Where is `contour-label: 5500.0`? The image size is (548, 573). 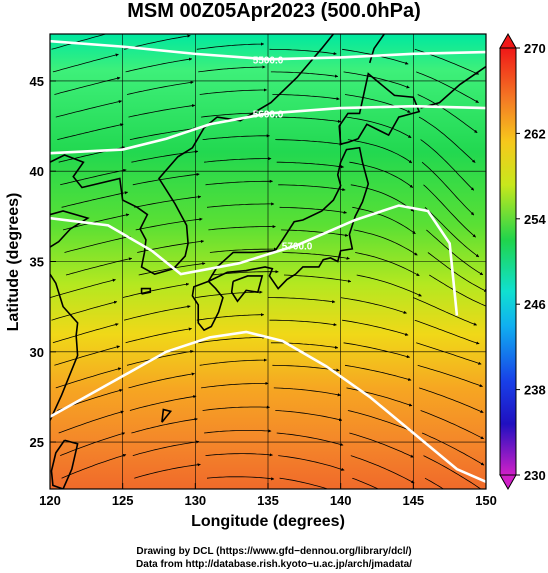
contour-label: 5500.0 is located at coordinates (268, 60).